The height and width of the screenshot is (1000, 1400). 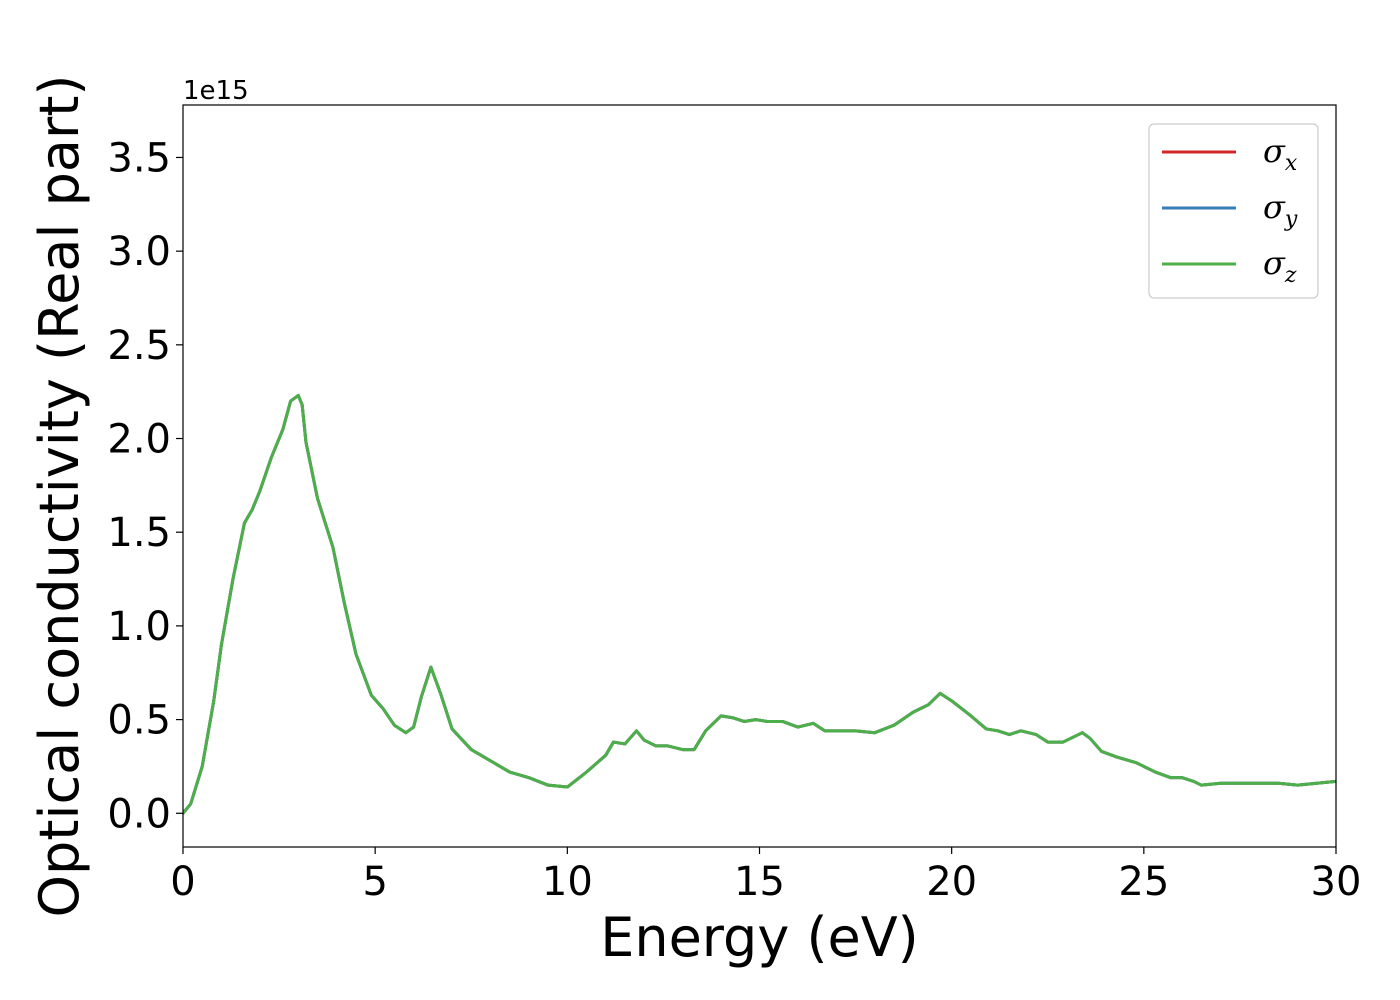 What do you see at coordinates (145, 486) in the screenshot?
I see `y-axis: 0.0 0.5 1.0 1.5 2.0 2.5 3.0 3.5` at bounding box center [145, 486].